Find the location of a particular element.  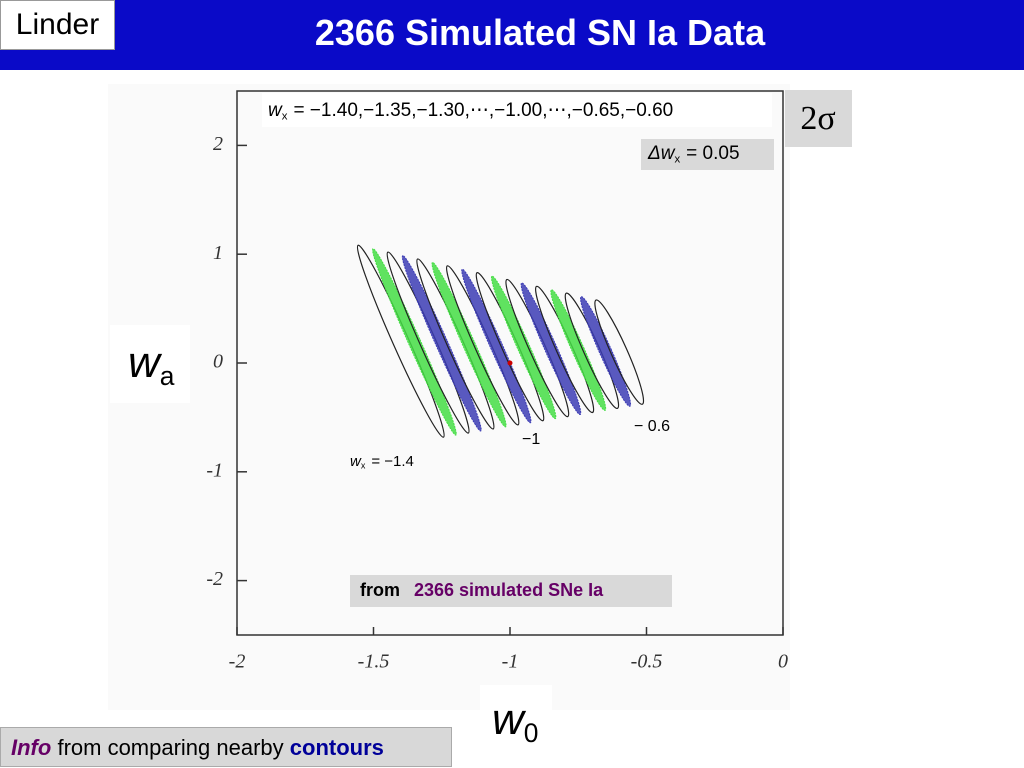

right-annotation: − 0.6 is located at coordinates (652, 426).